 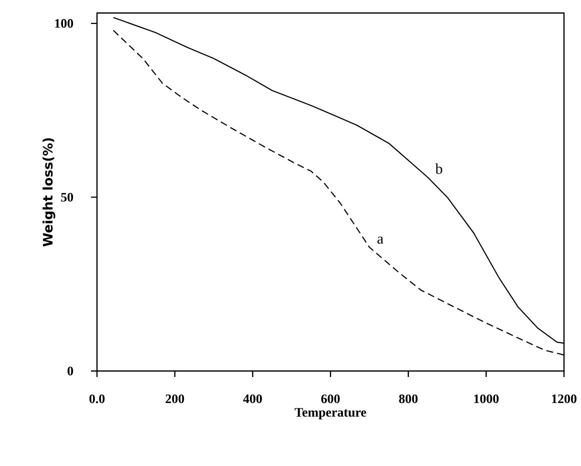 I want to click on y-axis-title: Weight loss(%), so click(x=49, y=192).